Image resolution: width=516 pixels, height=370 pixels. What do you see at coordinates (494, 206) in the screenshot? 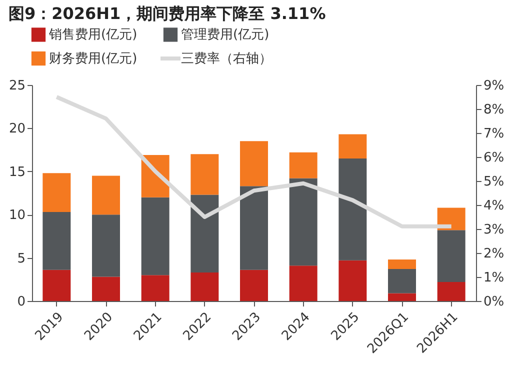
I see `y2-tick-label: 4%` at bounding box center [494, 206].